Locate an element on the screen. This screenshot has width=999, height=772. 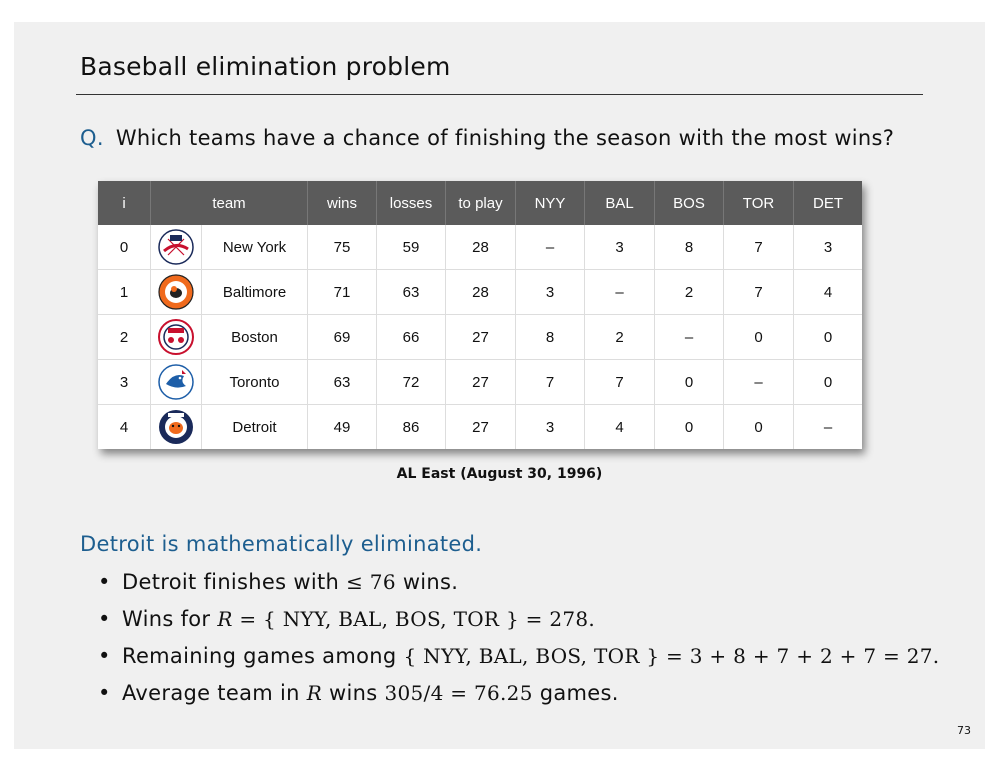
page-number: 73 is located at coordinates (964, 730).